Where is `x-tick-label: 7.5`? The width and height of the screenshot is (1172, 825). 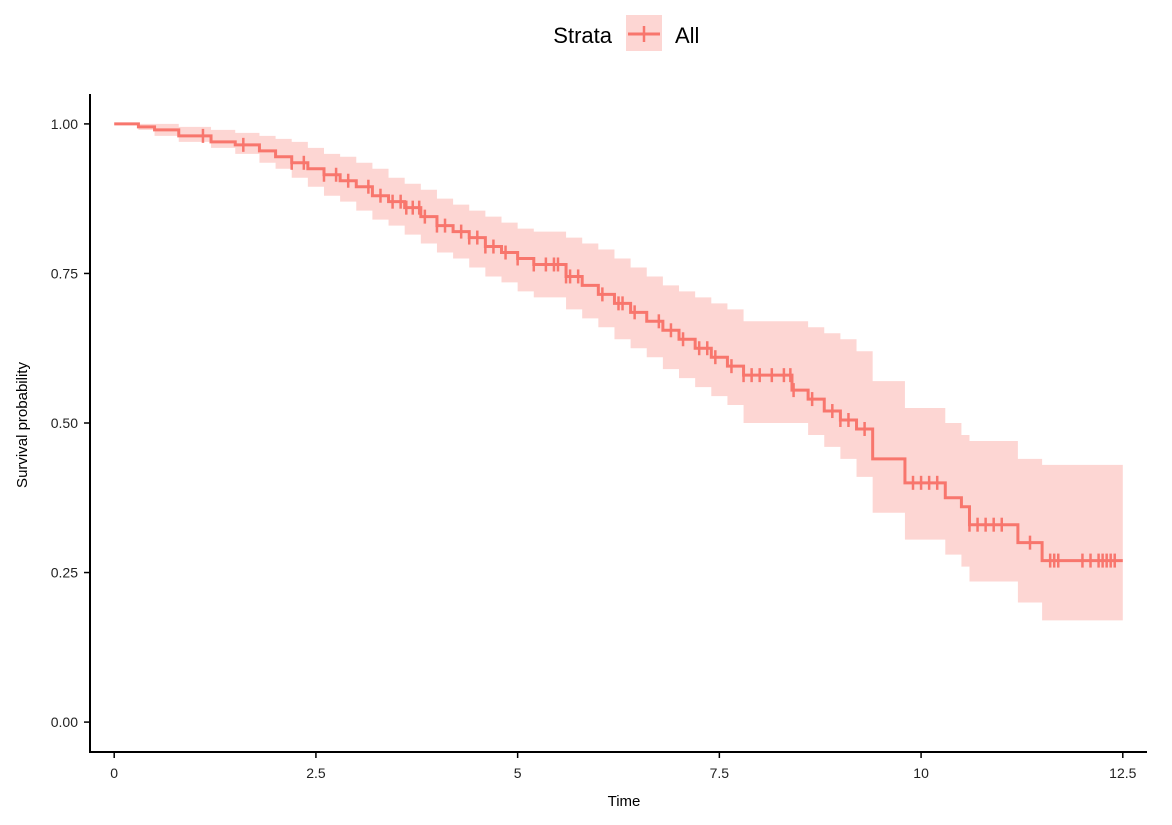
x-tick-label: 7.5 is located at coordinates (720, 773).